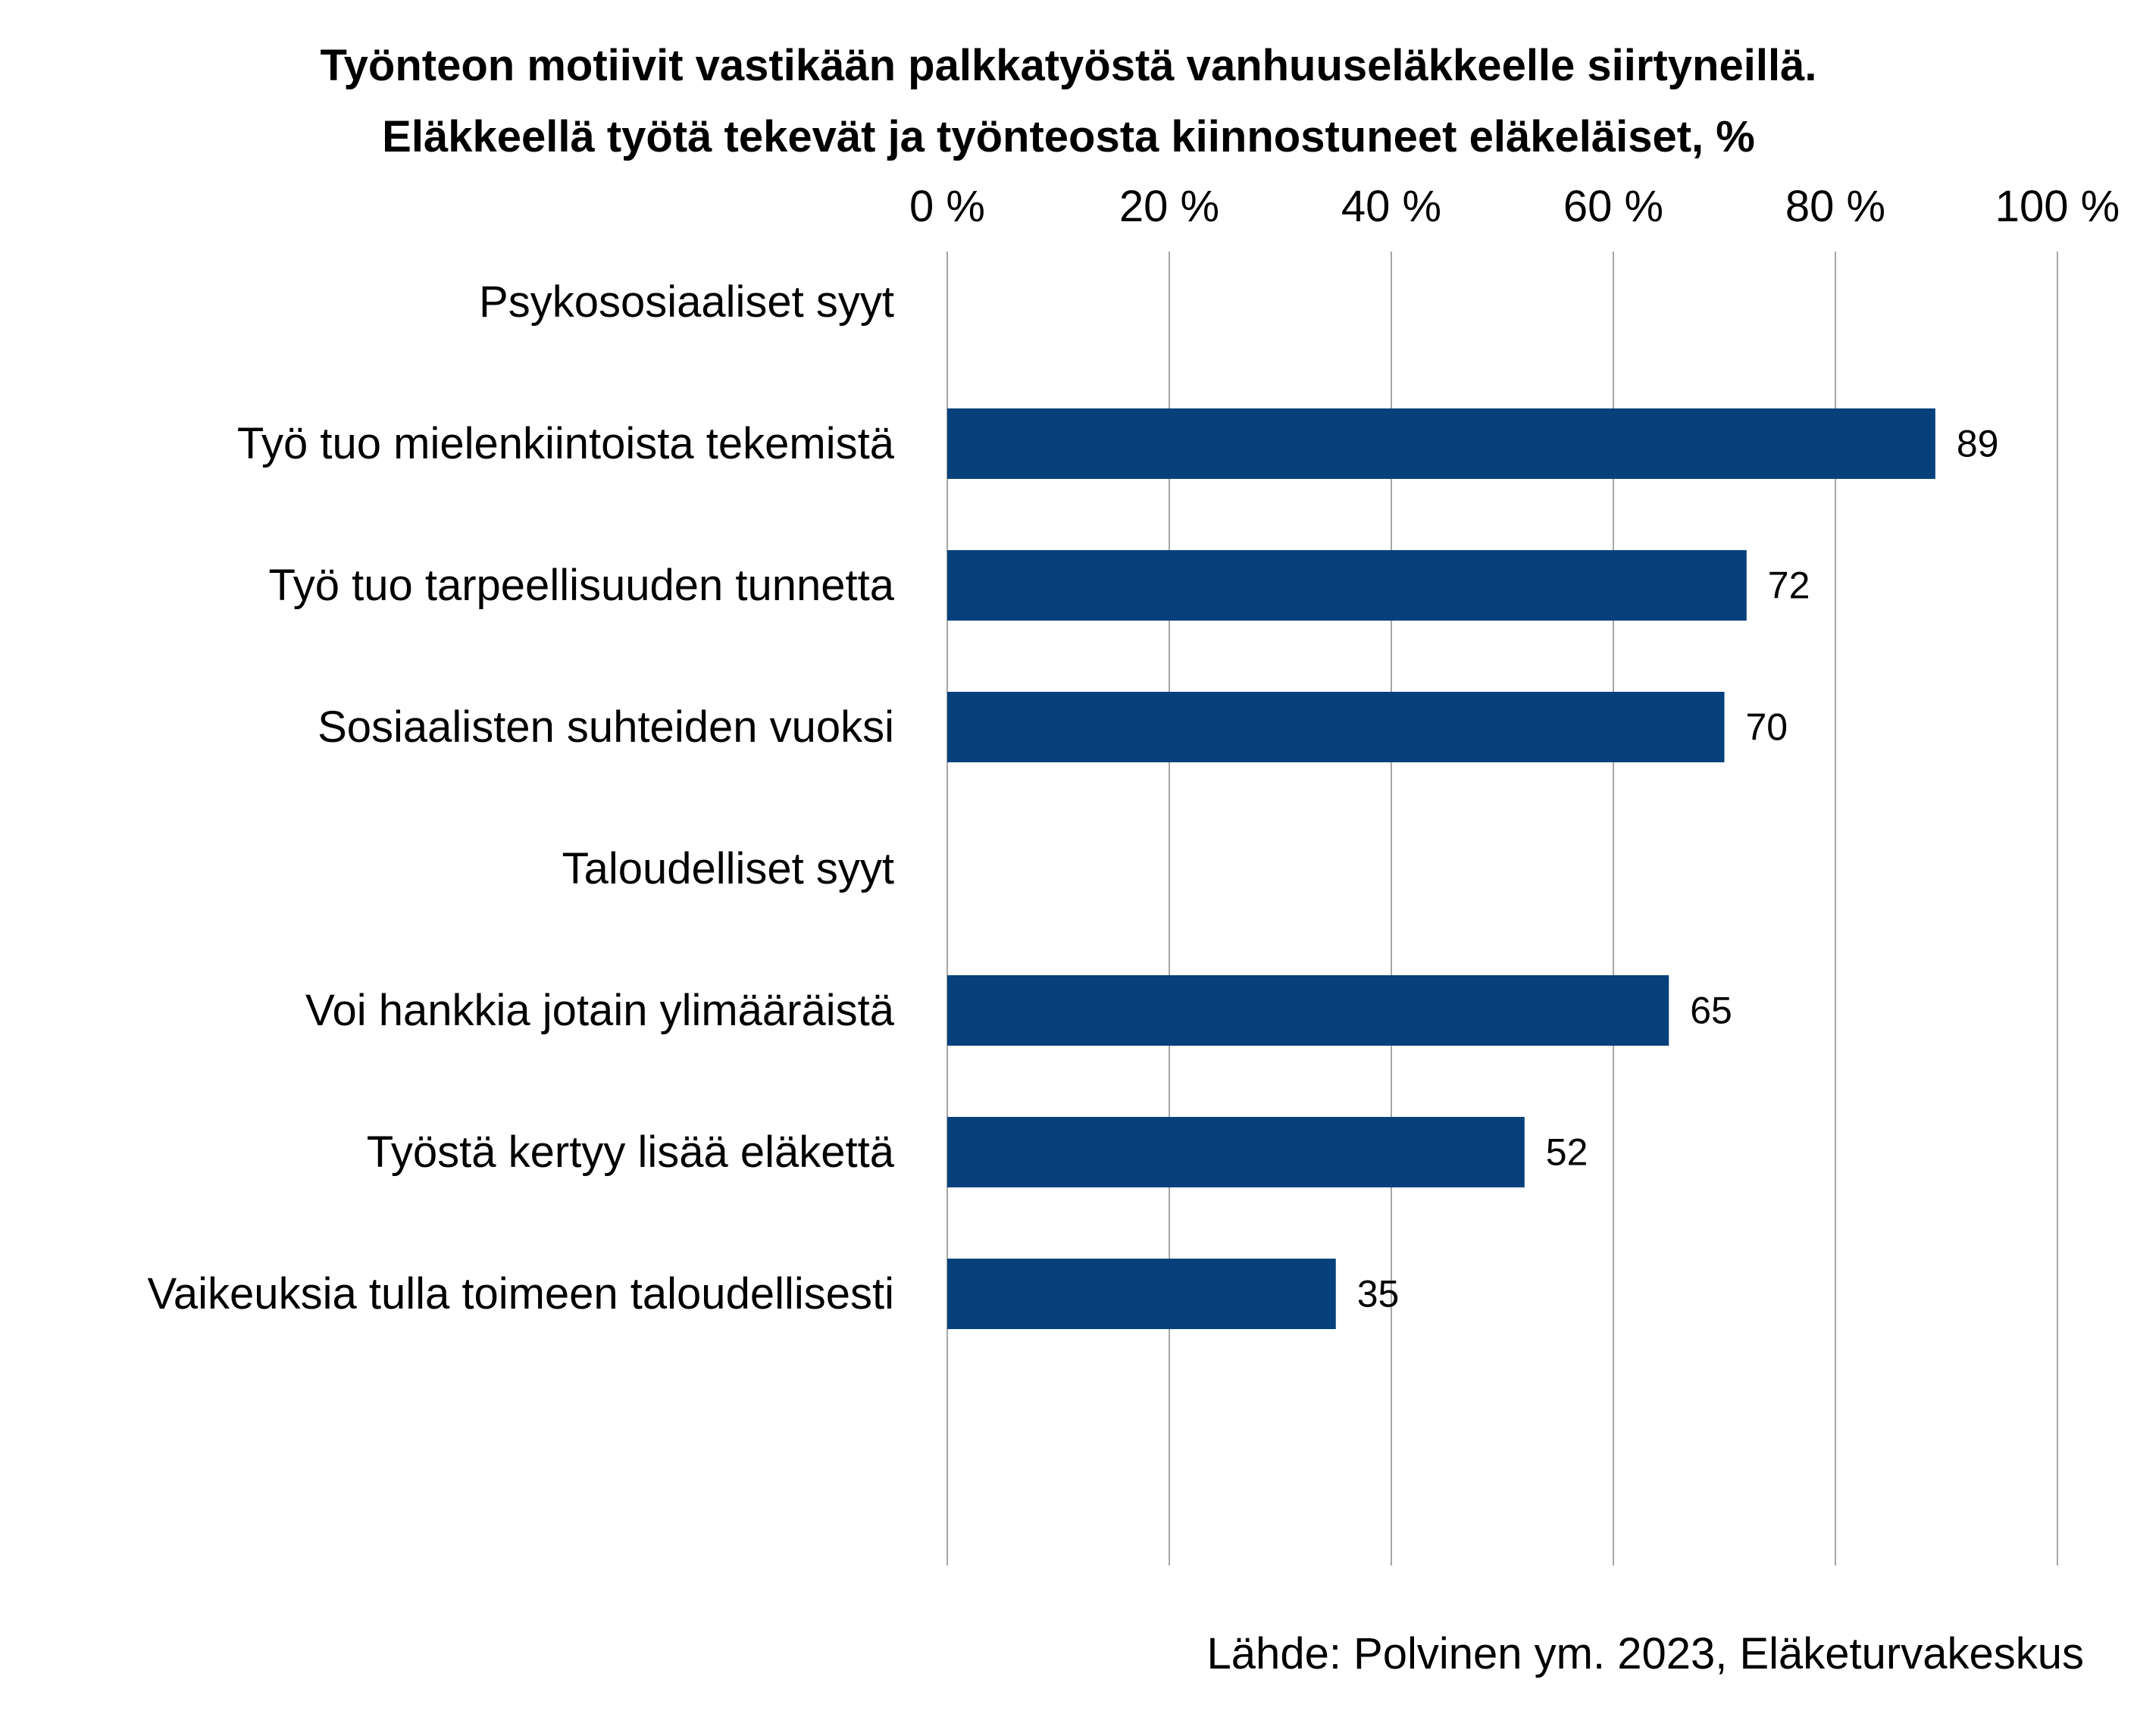 This screenshot has width=2137, height=1736. What do you see at coordinates (1835, 206) in the screenshot?
I see `x-tick-label: 80 %` at bounding box center [1835, 206].